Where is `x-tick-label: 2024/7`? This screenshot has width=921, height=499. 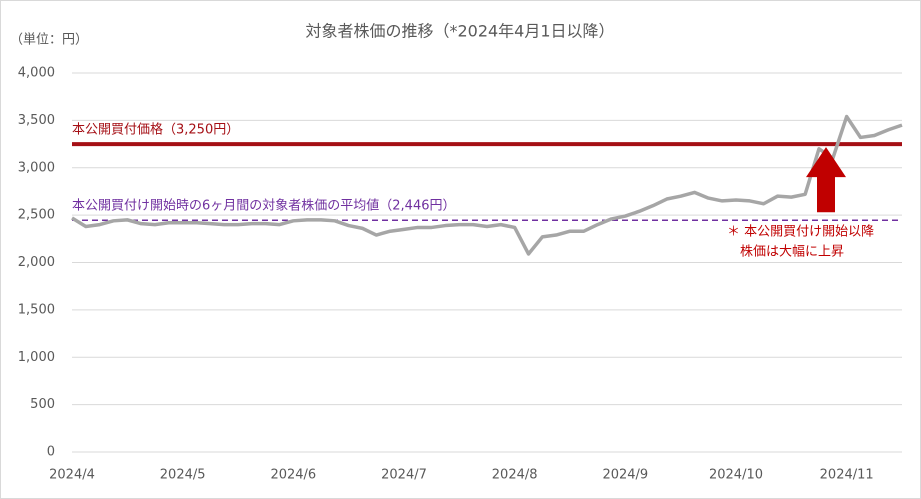
x-tick-label: 2024/7 is located at coordinates (404, 475).